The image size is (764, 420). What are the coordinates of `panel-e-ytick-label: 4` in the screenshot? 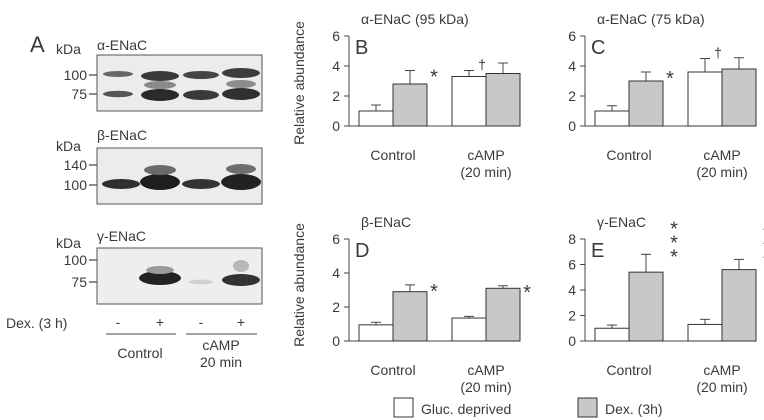 It's located at (572, 290).